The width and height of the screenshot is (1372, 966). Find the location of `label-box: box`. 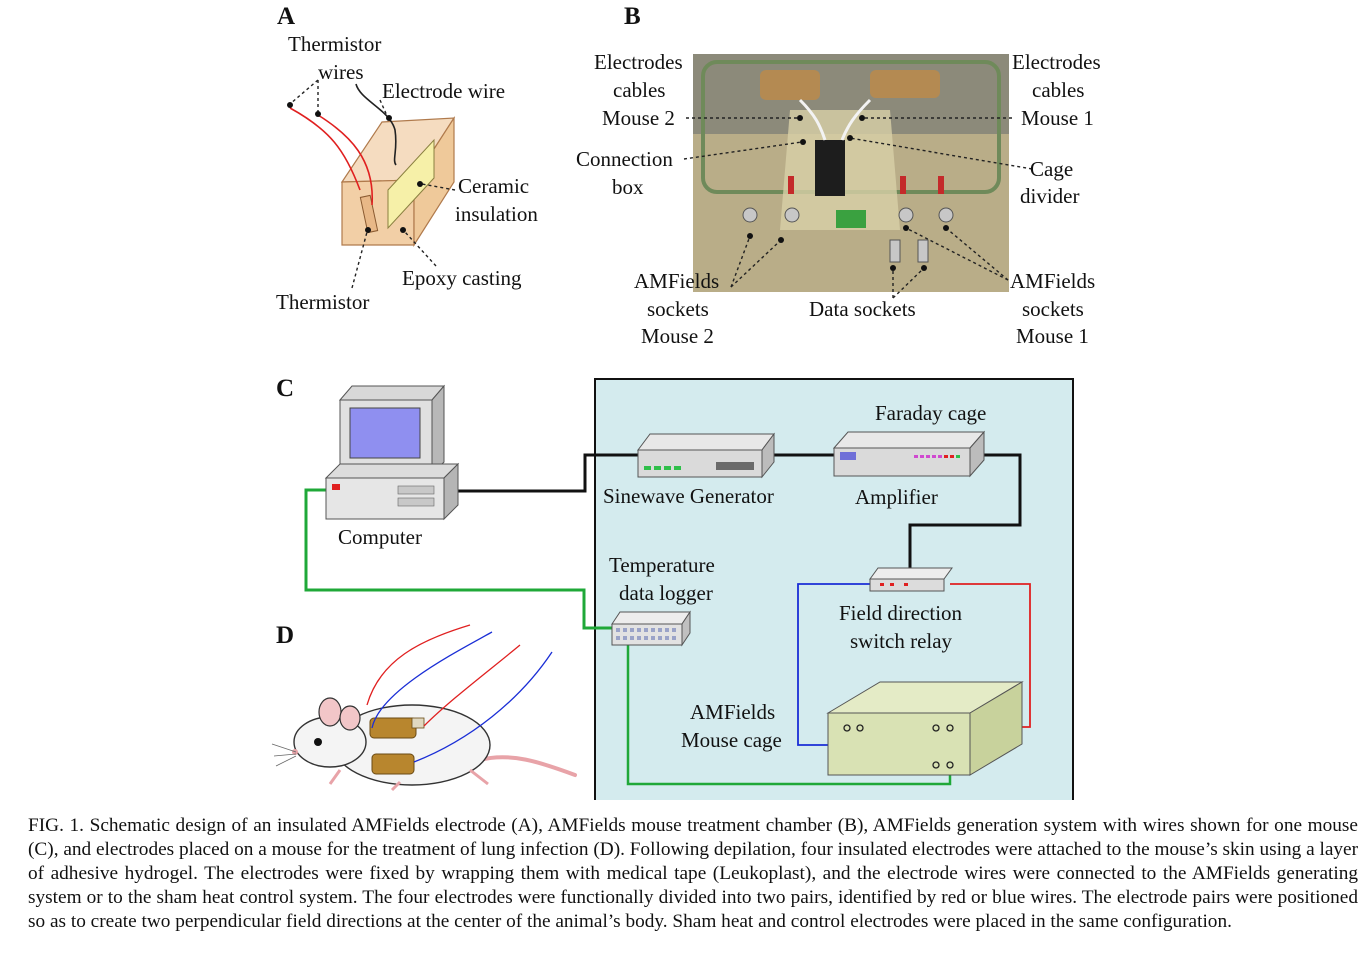

label-box: box is located at coordinates (628, 187).